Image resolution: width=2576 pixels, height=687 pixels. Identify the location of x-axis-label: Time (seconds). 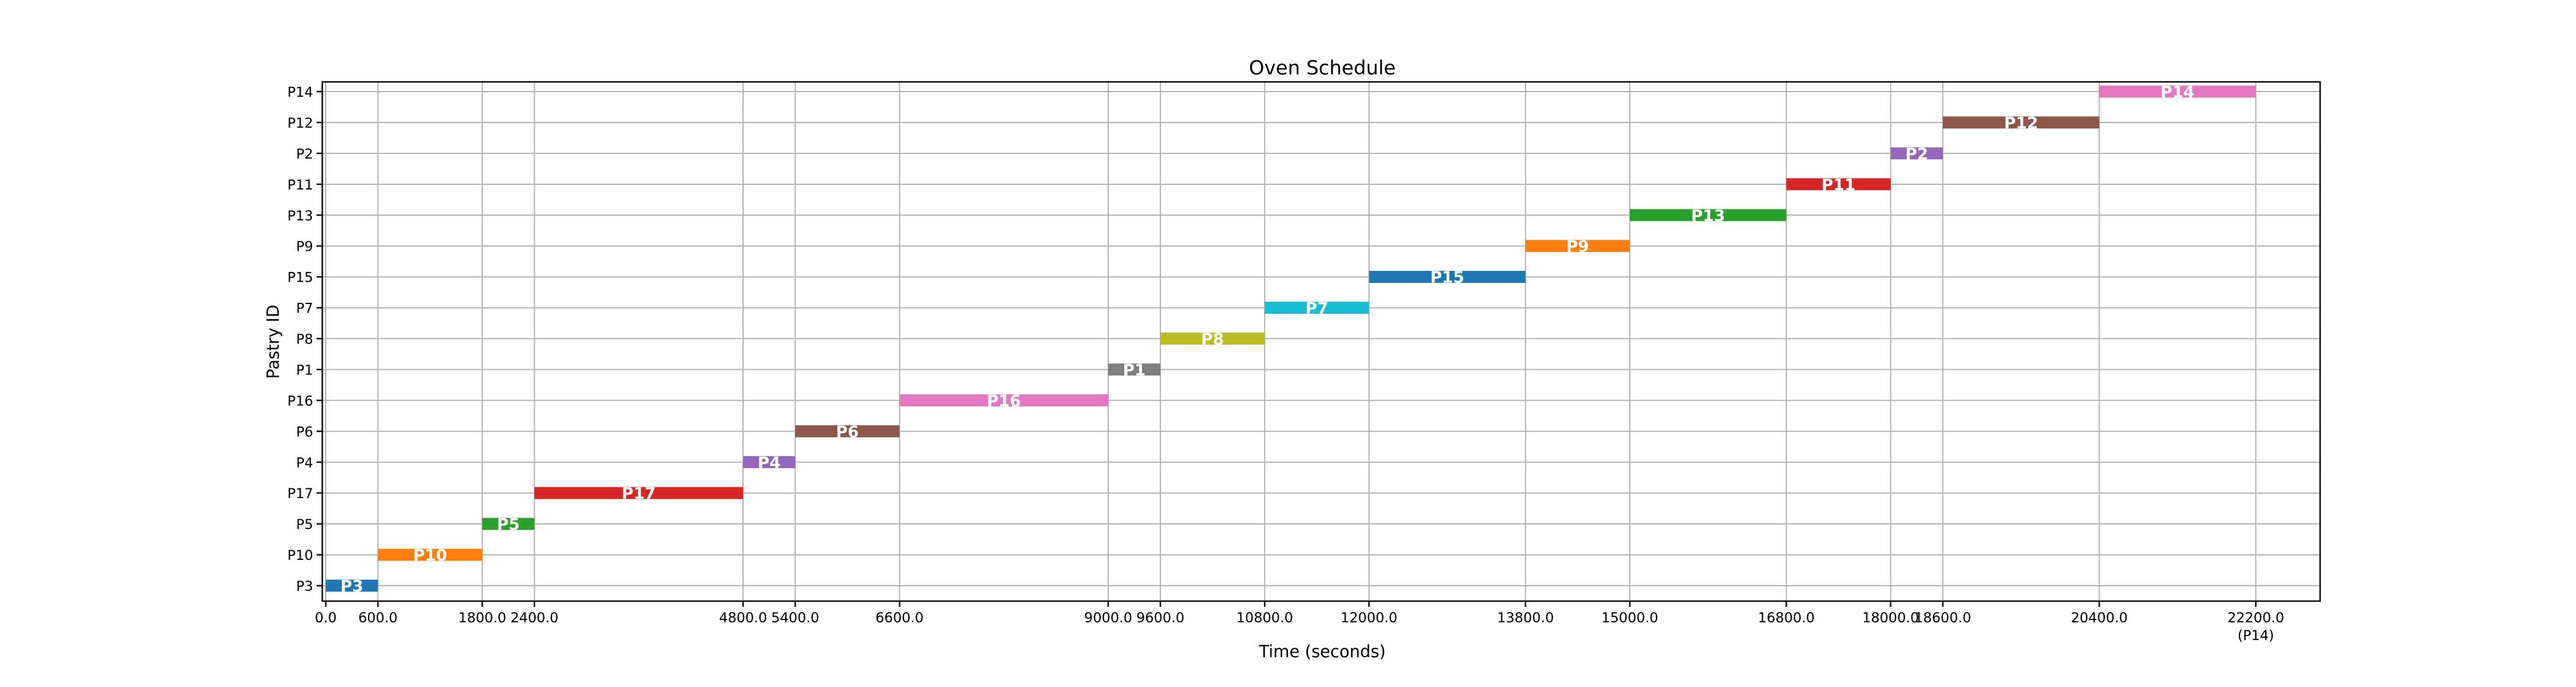
(1322, 651).